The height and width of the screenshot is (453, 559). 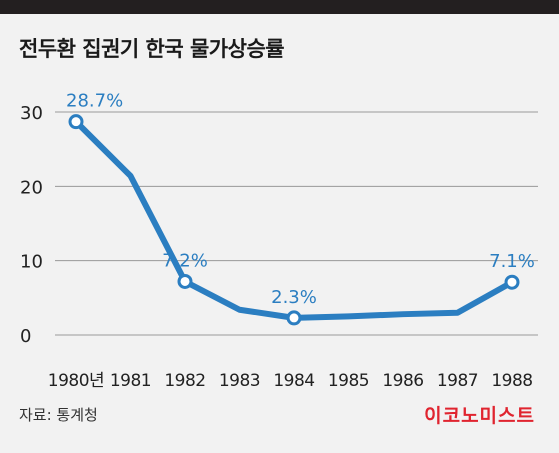 I want to click on x-tick-label: 1985, so click(x=348, y=381).